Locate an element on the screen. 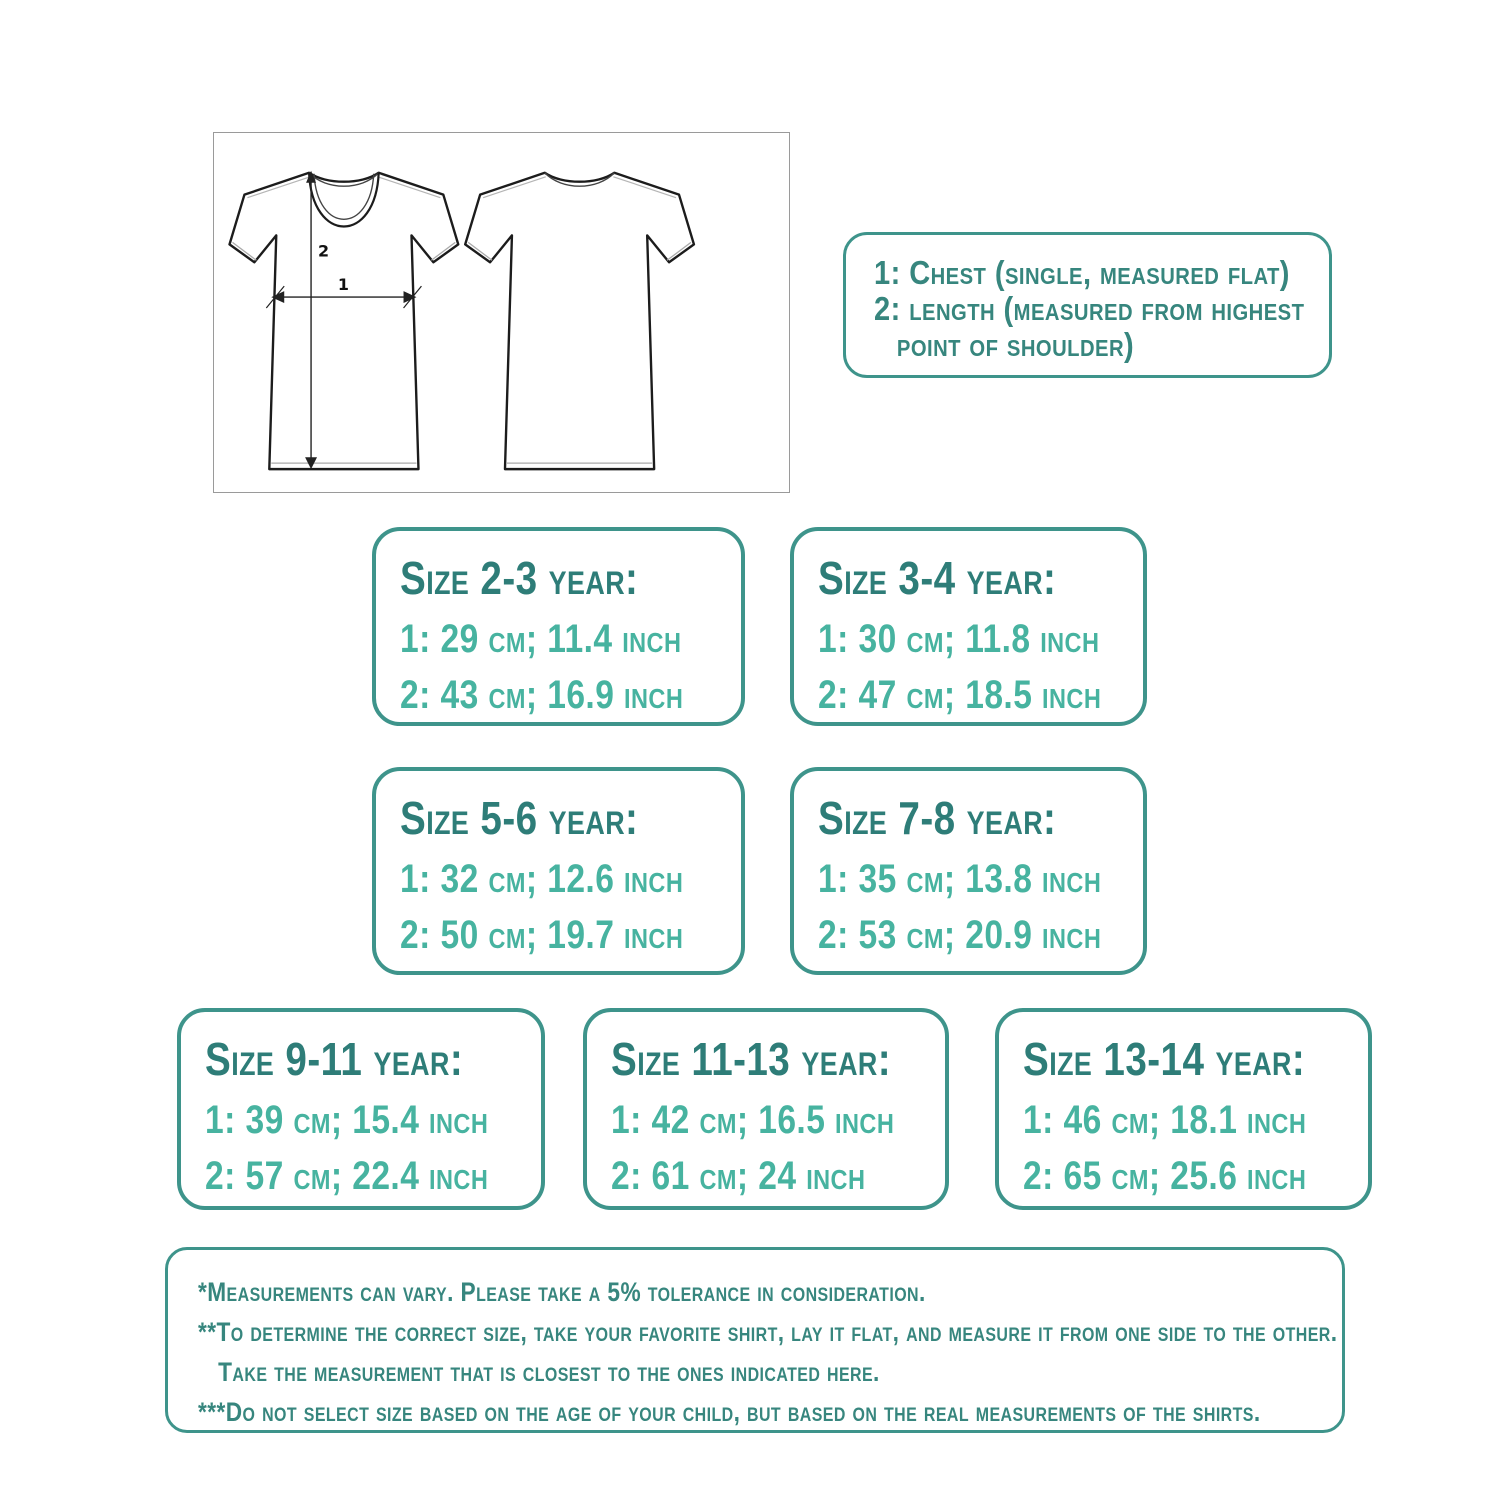 This screenshot has height=1500, width=1500. front-shirt-icon is located at coordinates (344, 321).